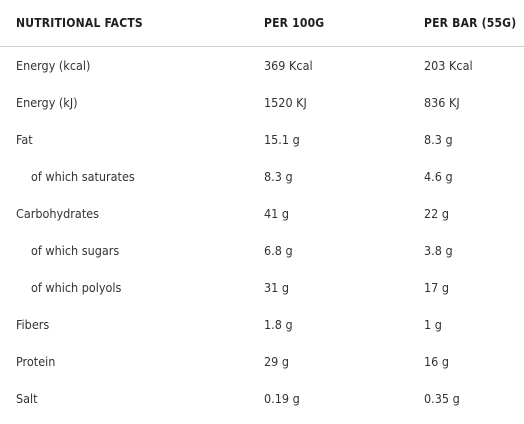 The height and width of the screenshot is (424, 524). Describe the element at coordinates (262, 102) in the screenshot. I see `table-row: Energy (kJ) 1520 KJ 836 KJ` at that location.